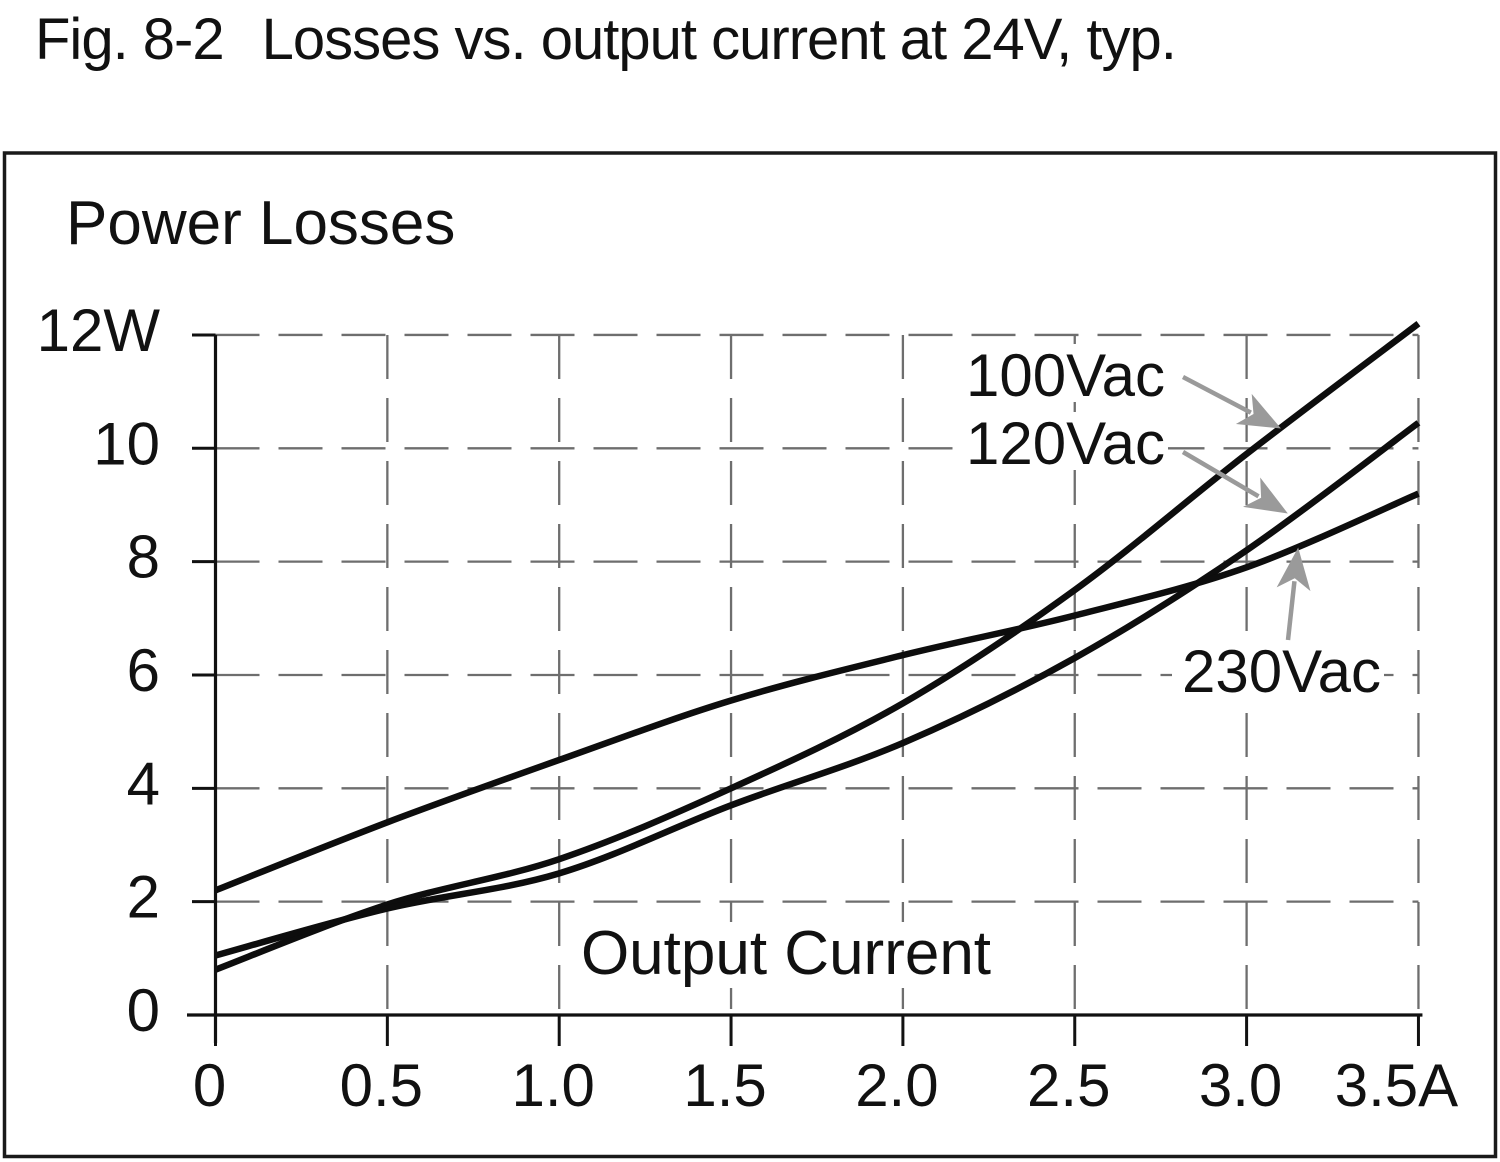  Describe the element at coordinates (143, 897) in the screenshot. I see `y-tick-label: 2` at that location.